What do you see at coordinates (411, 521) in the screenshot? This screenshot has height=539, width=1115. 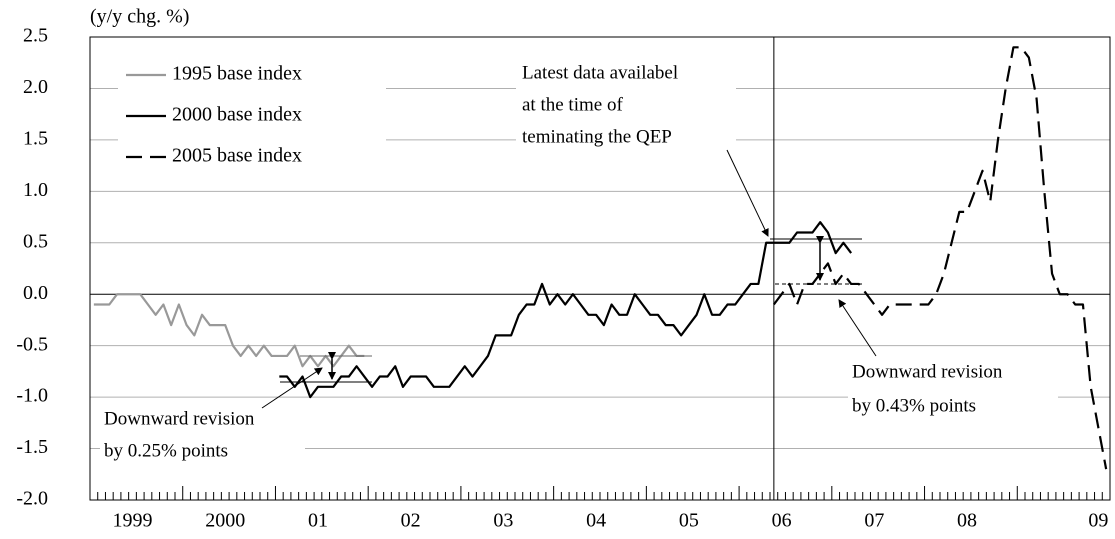 I see `x-tick-label: 02` at bounding box center [411, 521].